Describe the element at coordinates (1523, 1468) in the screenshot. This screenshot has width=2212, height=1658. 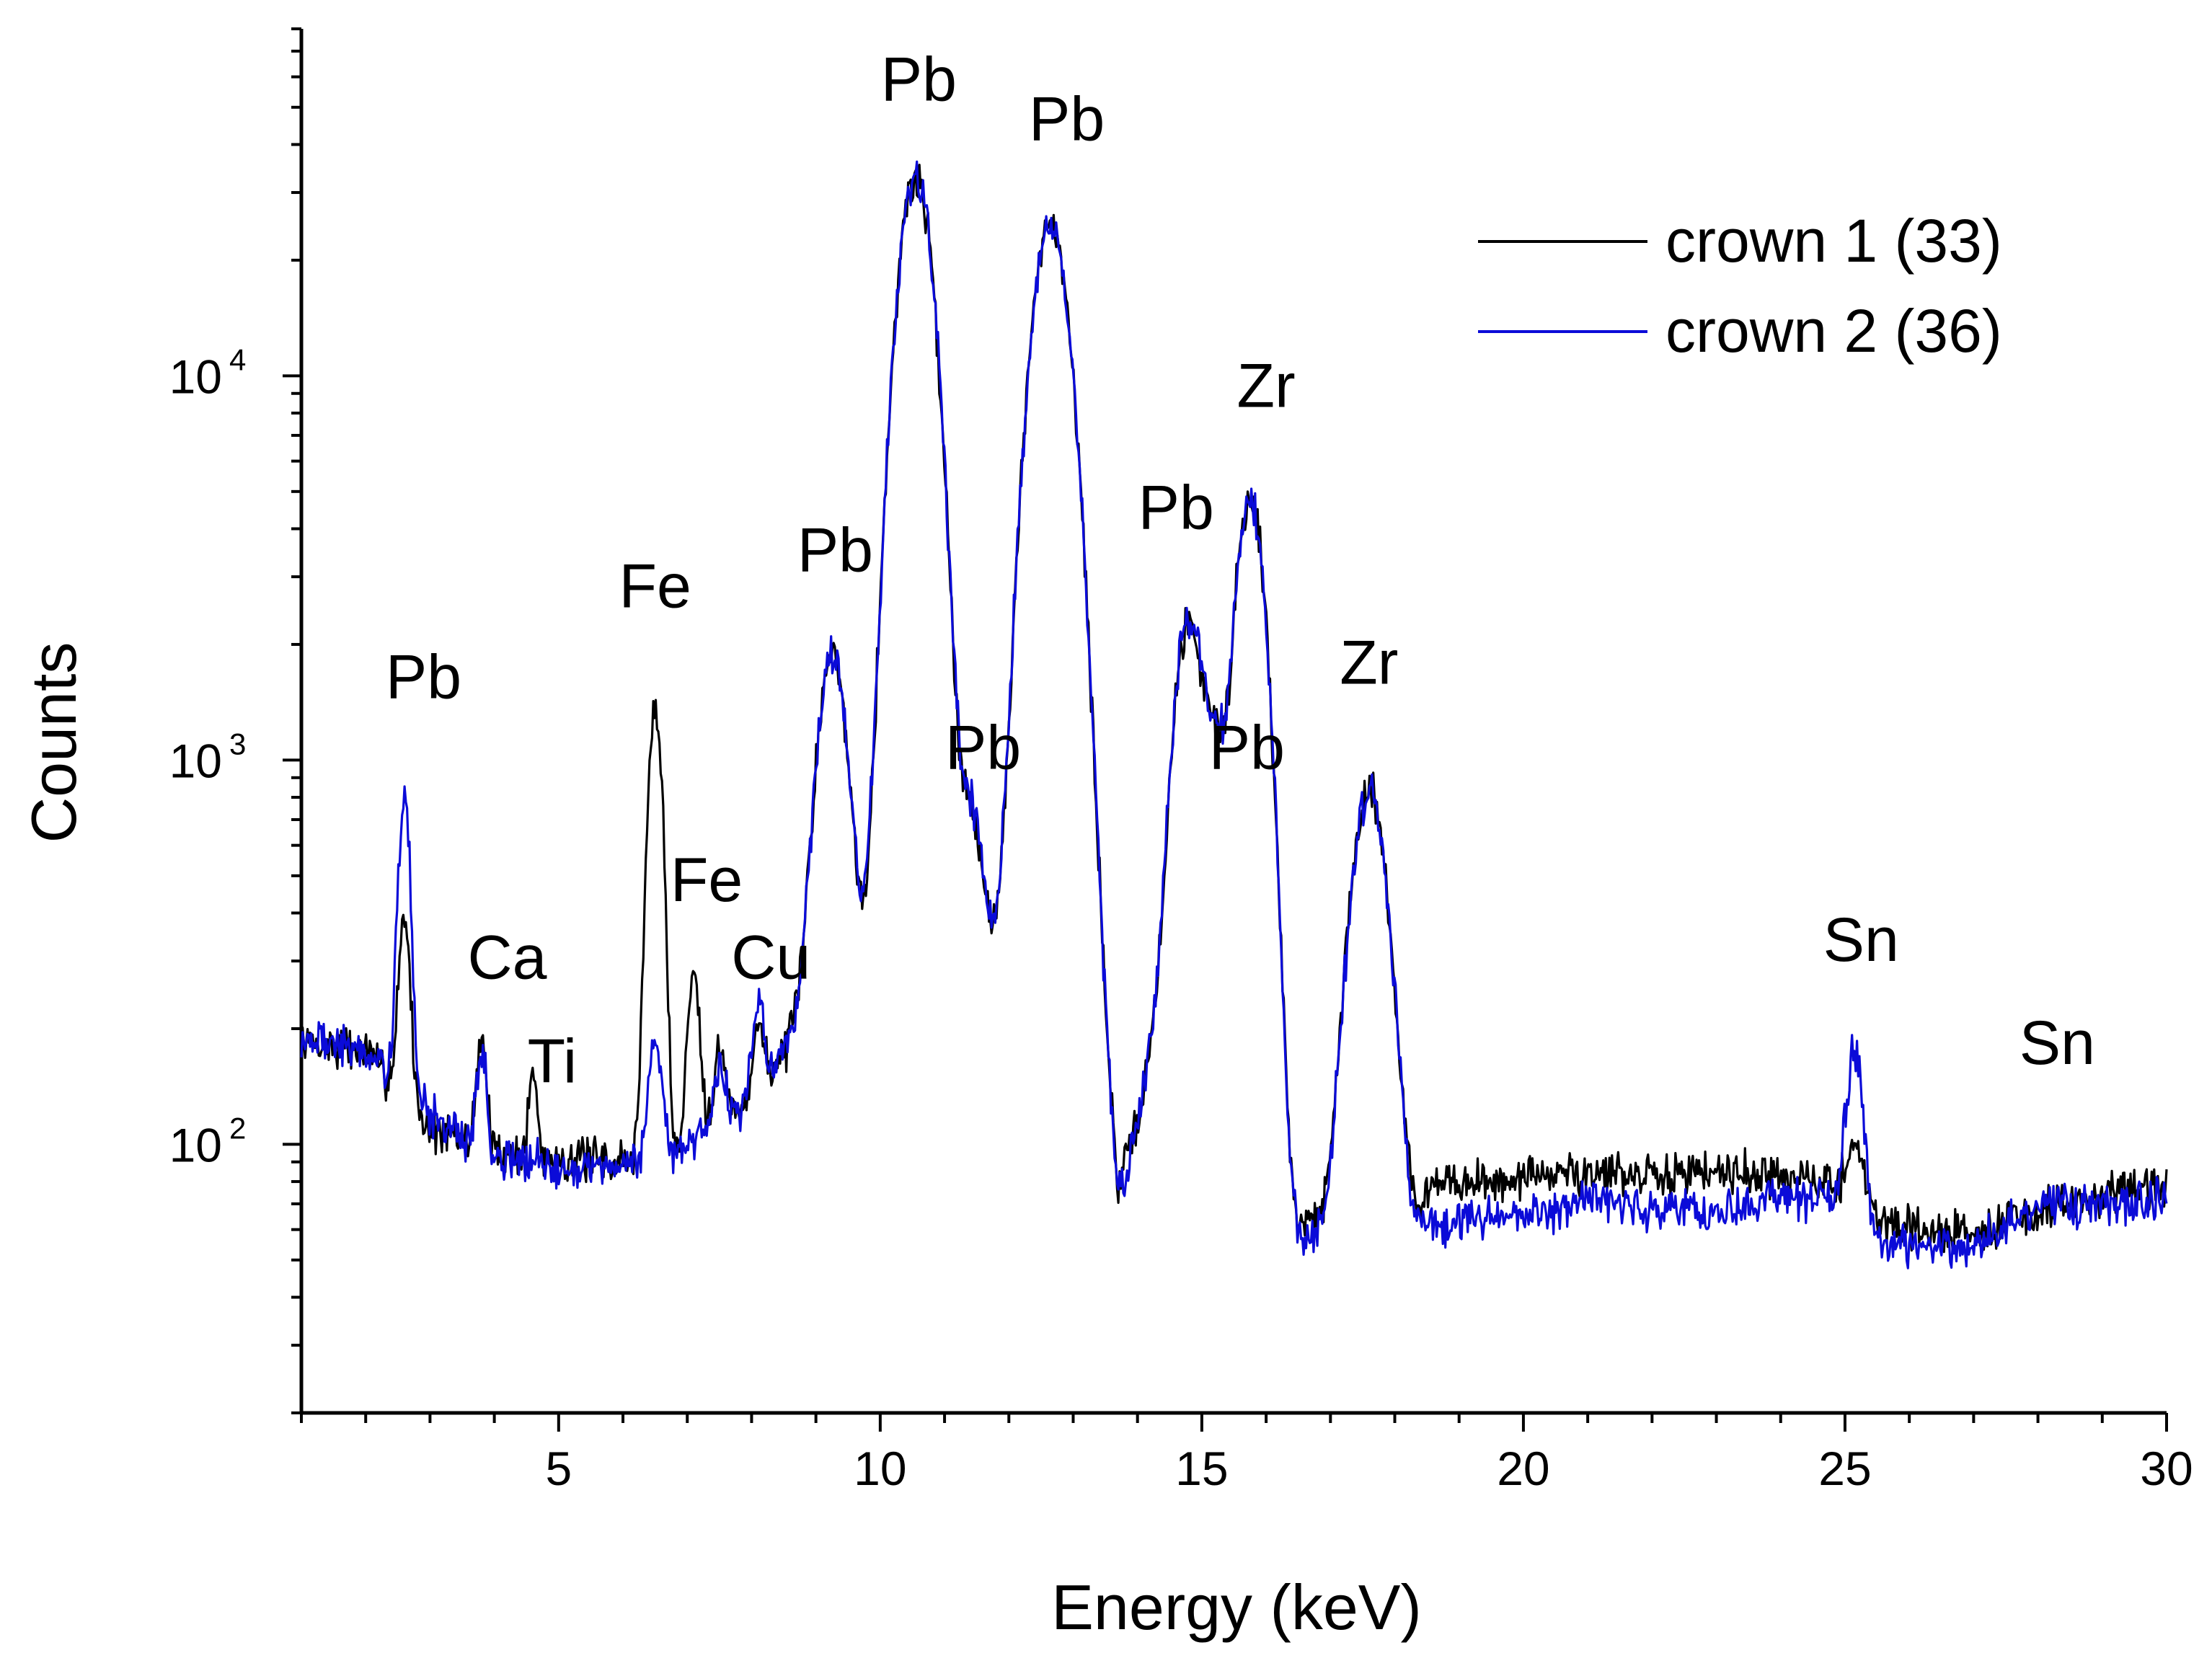
I see `x-tick-label: 20` at that location.